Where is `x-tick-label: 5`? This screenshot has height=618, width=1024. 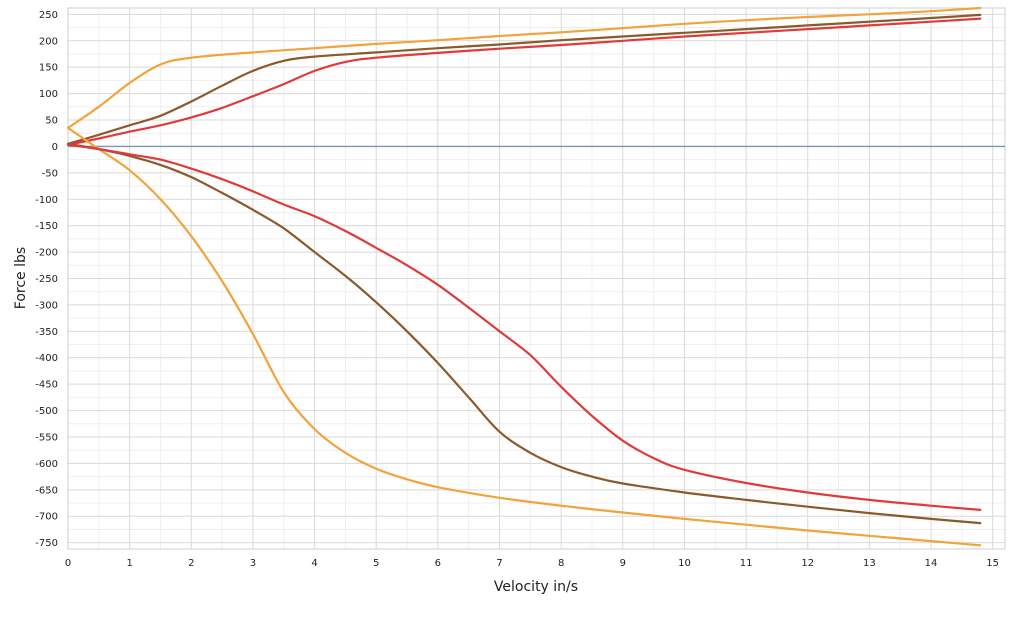
x-tick-label: 5 is located at coordinates (376, 563).